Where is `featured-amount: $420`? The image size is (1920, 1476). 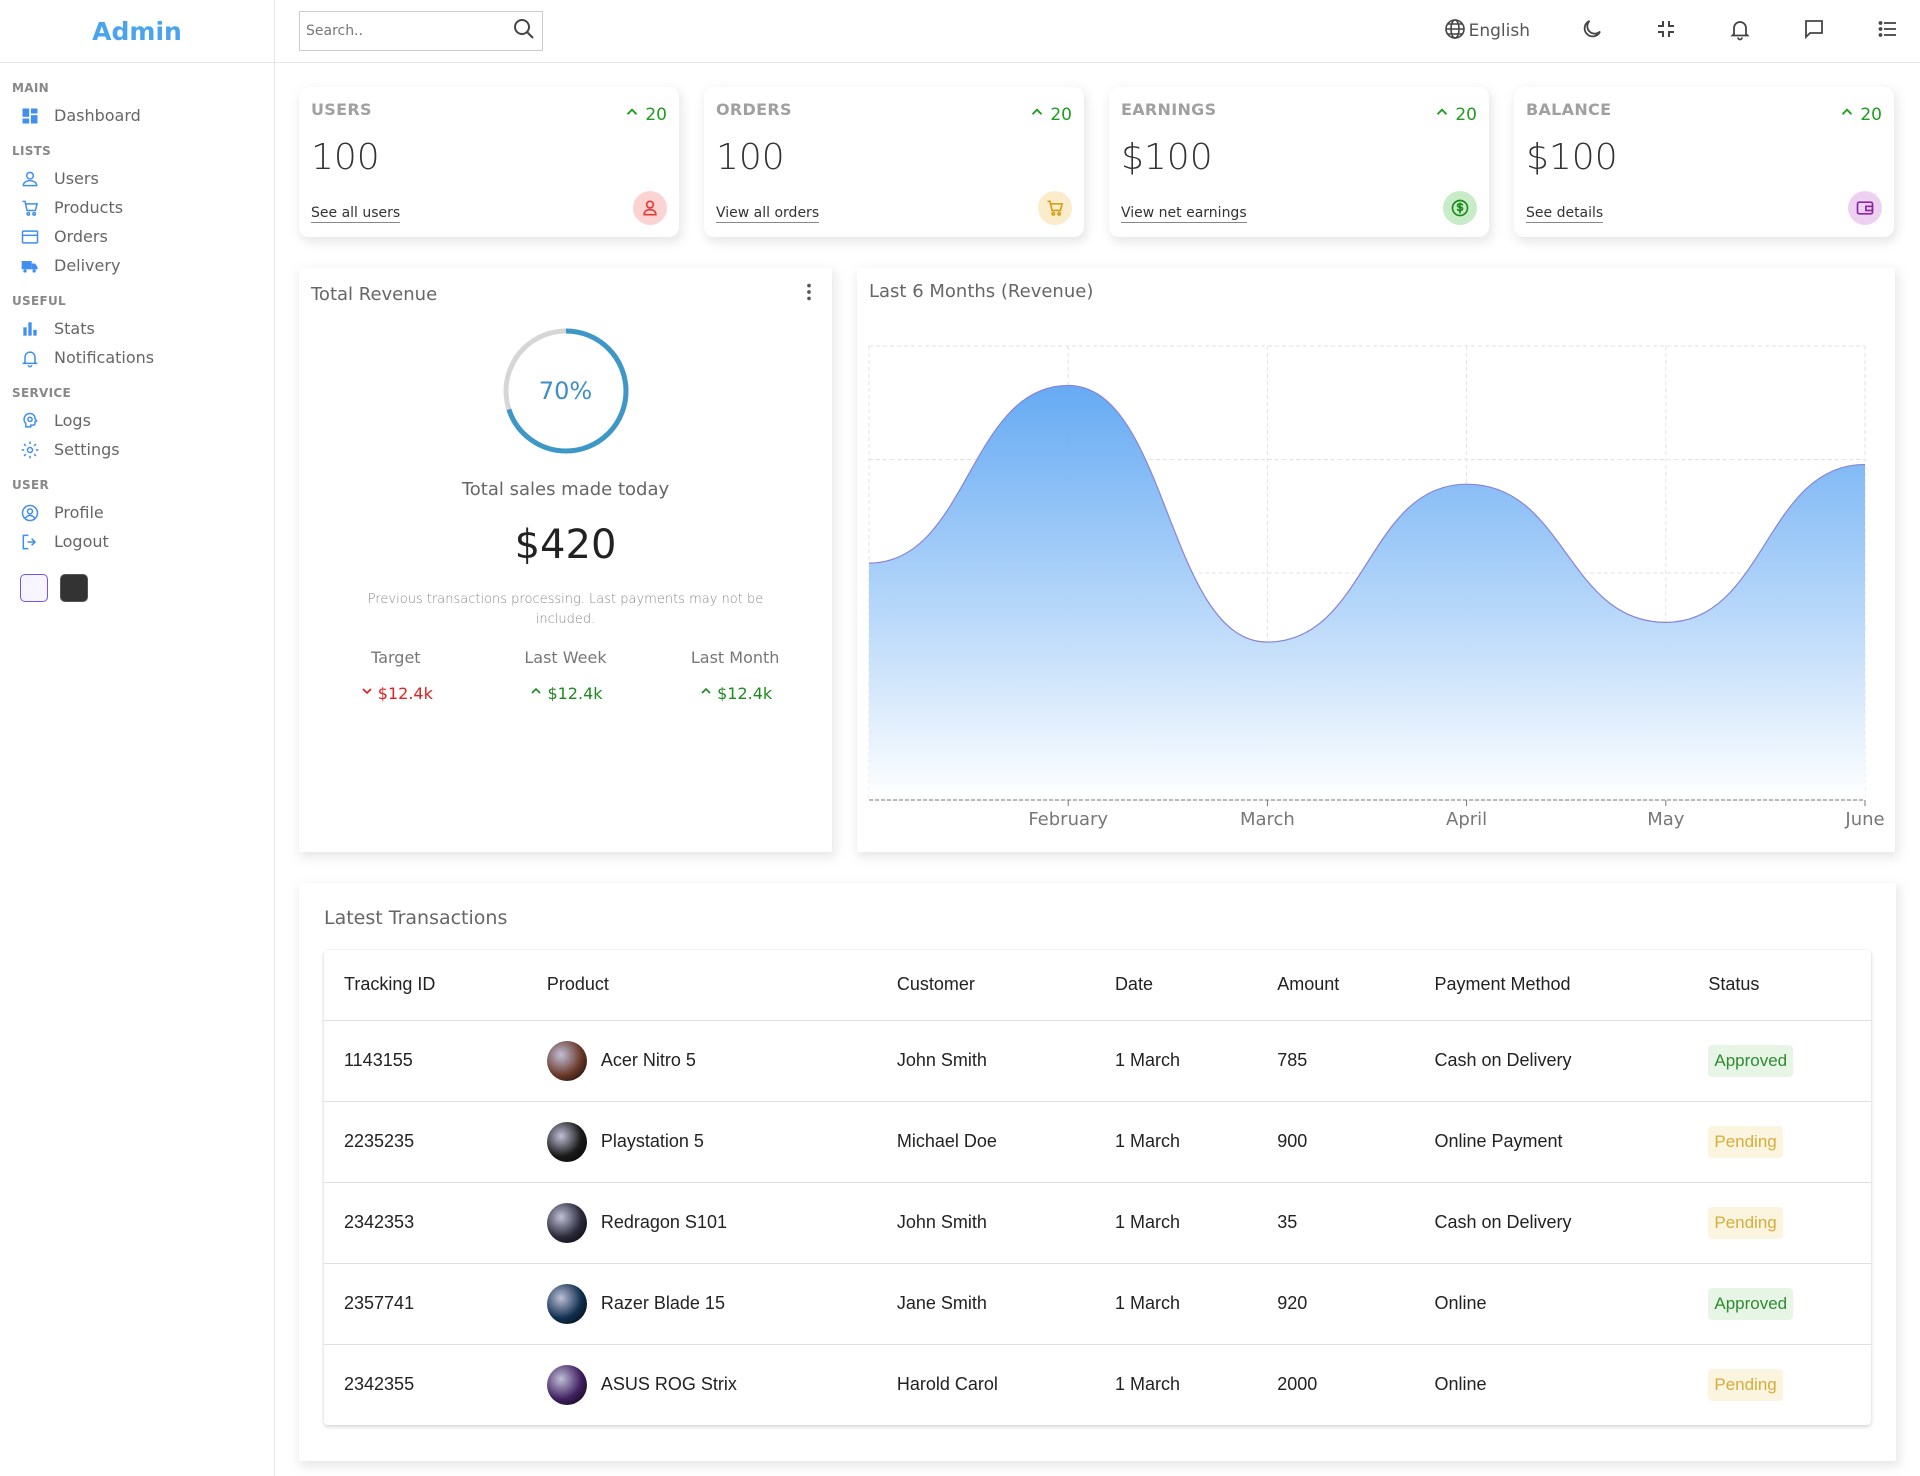 featured-amount: $420 is located at coordinates (565, 545).